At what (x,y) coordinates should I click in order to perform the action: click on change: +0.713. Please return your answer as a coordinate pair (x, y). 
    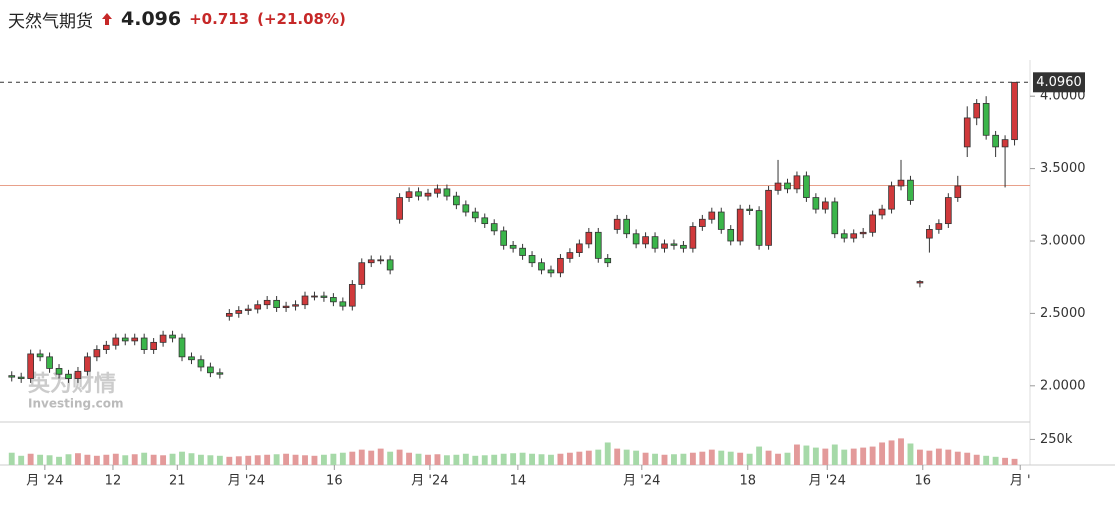
    Looking at the image, I should click on (219, 19).